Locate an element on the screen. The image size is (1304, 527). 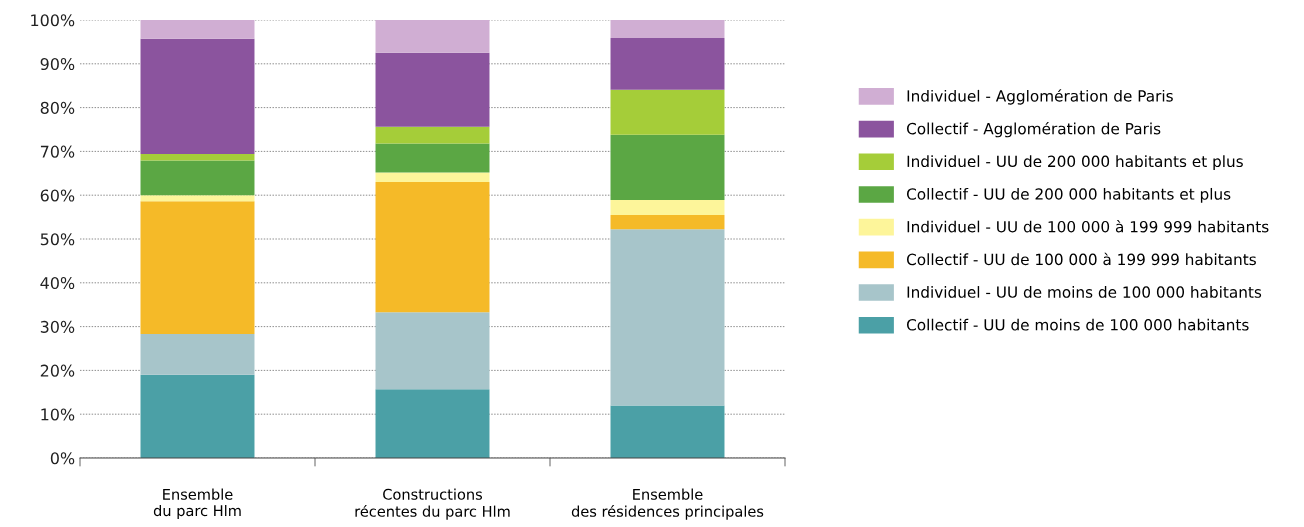
y-tick-label: 60% is located at coordinates (57, 195).